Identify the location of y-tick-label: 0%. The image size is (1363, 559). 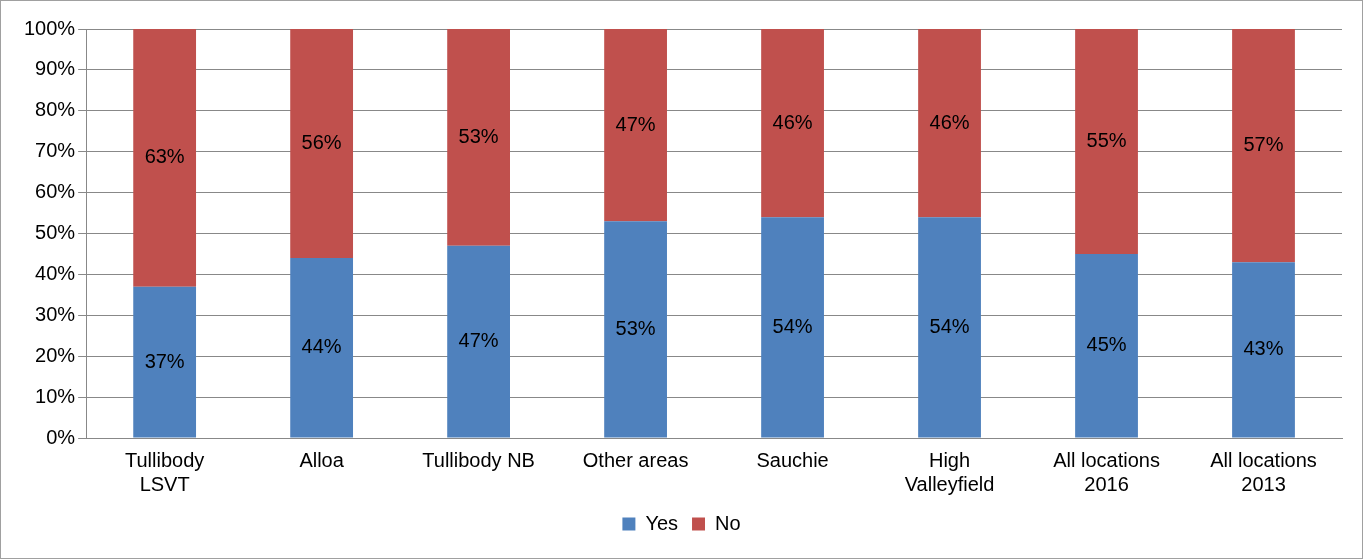
(61, 436).